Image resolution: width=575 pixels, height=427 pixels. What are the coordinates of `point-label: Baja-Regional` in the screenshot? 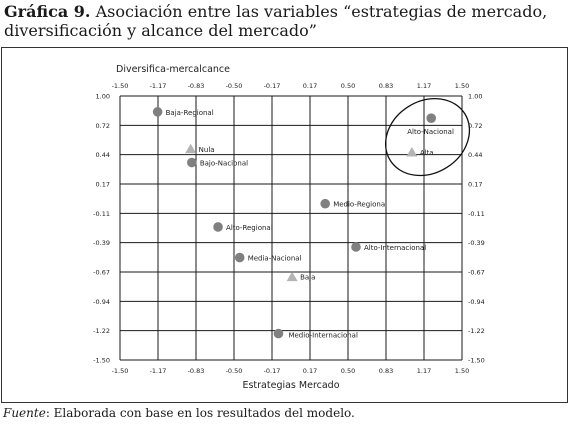 It's located at (190, 113).